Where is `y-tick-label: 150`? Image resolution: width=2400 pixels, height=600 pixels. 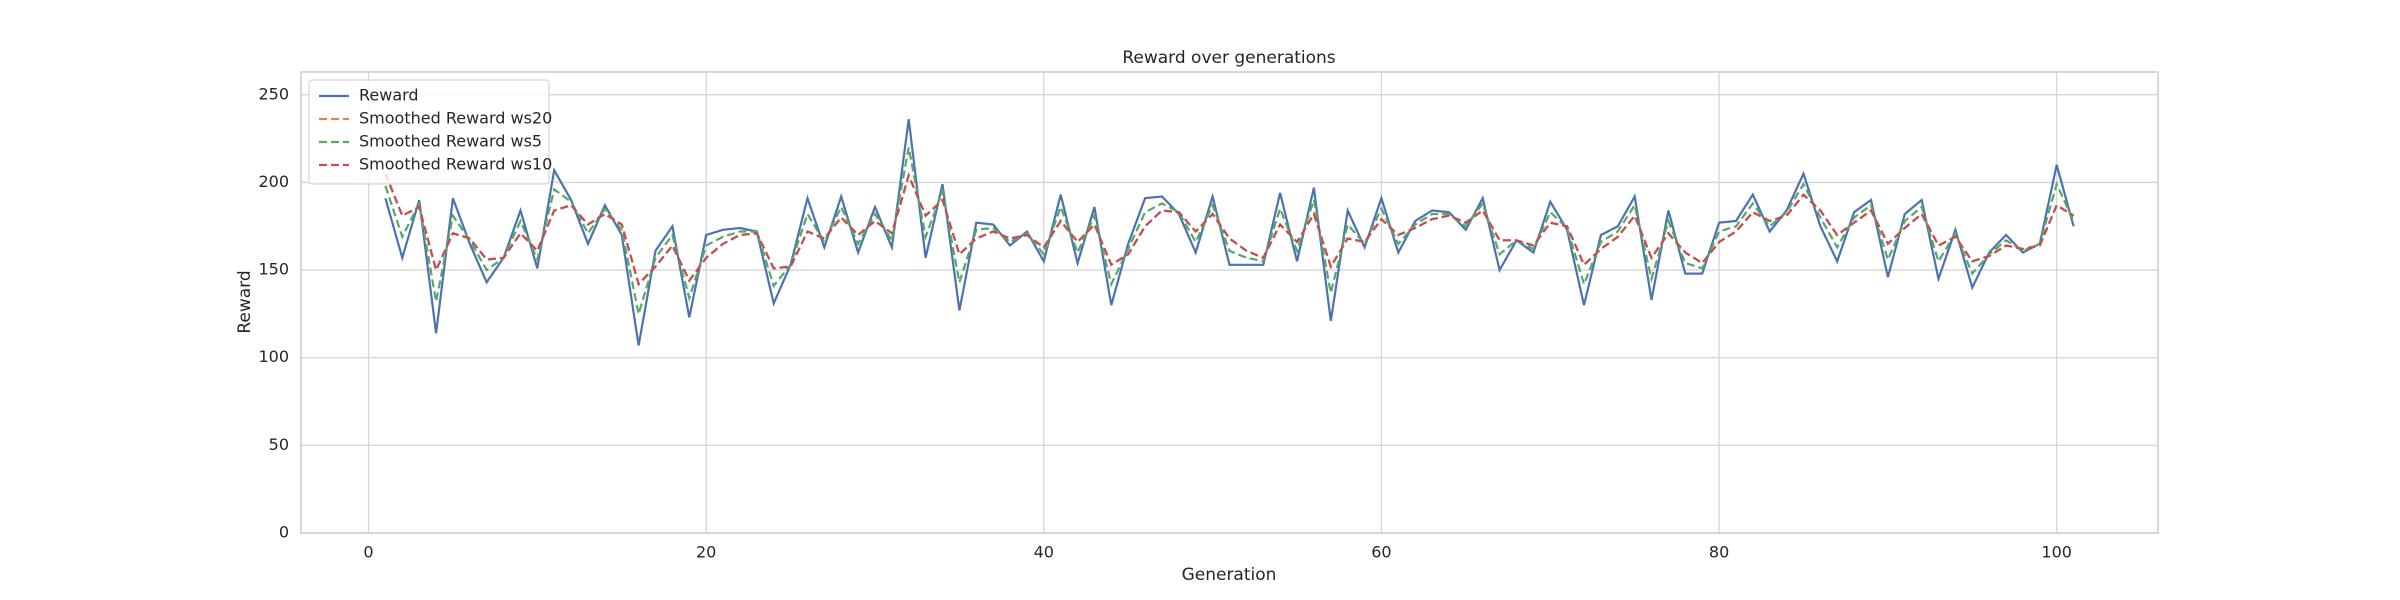 y-tick-label: 150 is located at coordinates (273, 269).